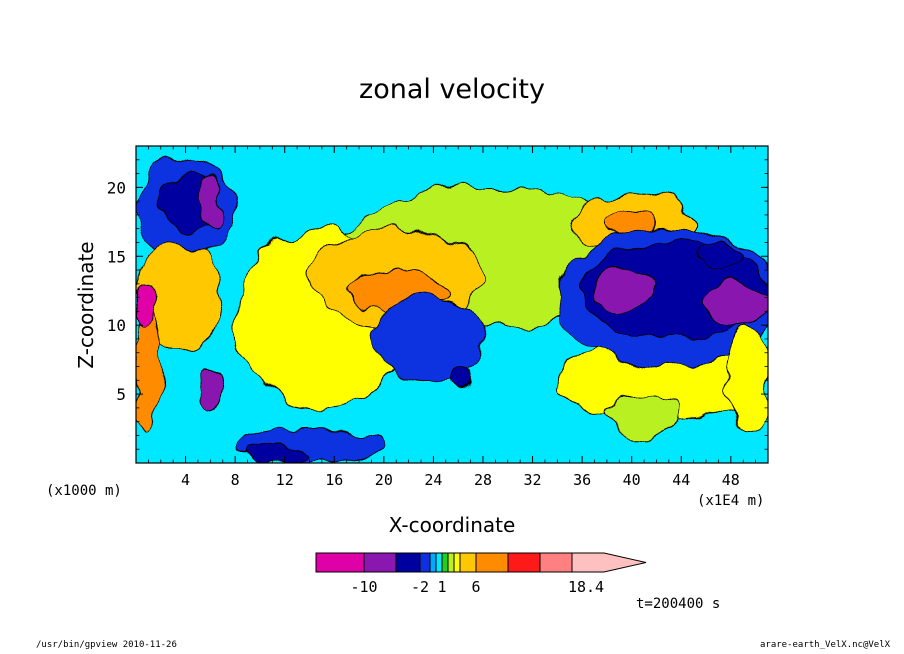  What do you see at coordinates (363, 587) in the screenshot?
I see `colorbar-tick-label: -10` at bounding box center [363, 587].